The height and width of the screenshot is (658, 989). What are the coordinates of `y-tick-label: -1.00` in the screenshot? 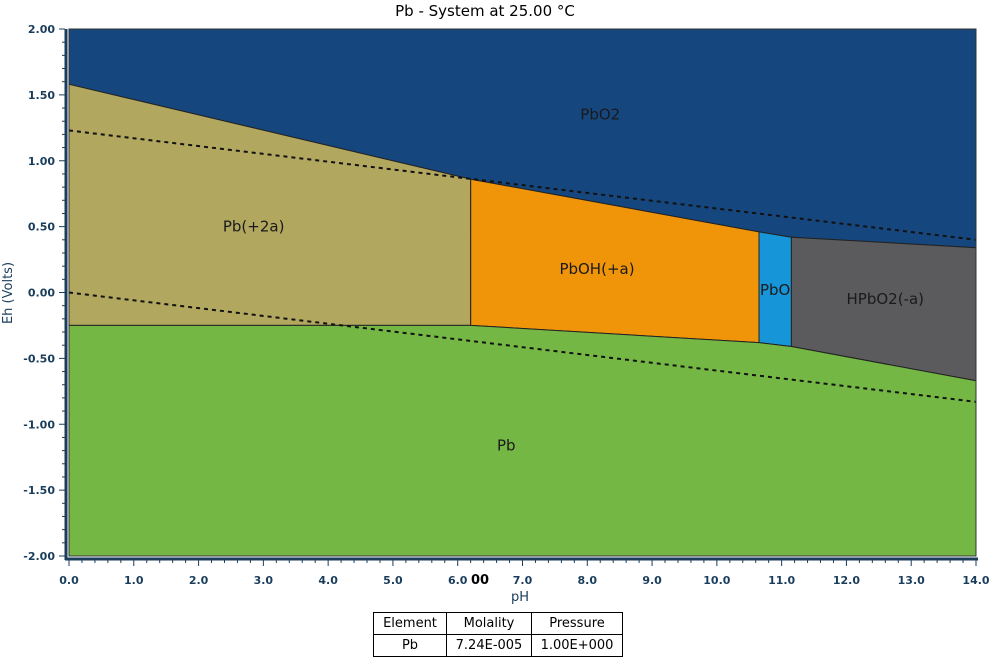 It's located at (39, 424).